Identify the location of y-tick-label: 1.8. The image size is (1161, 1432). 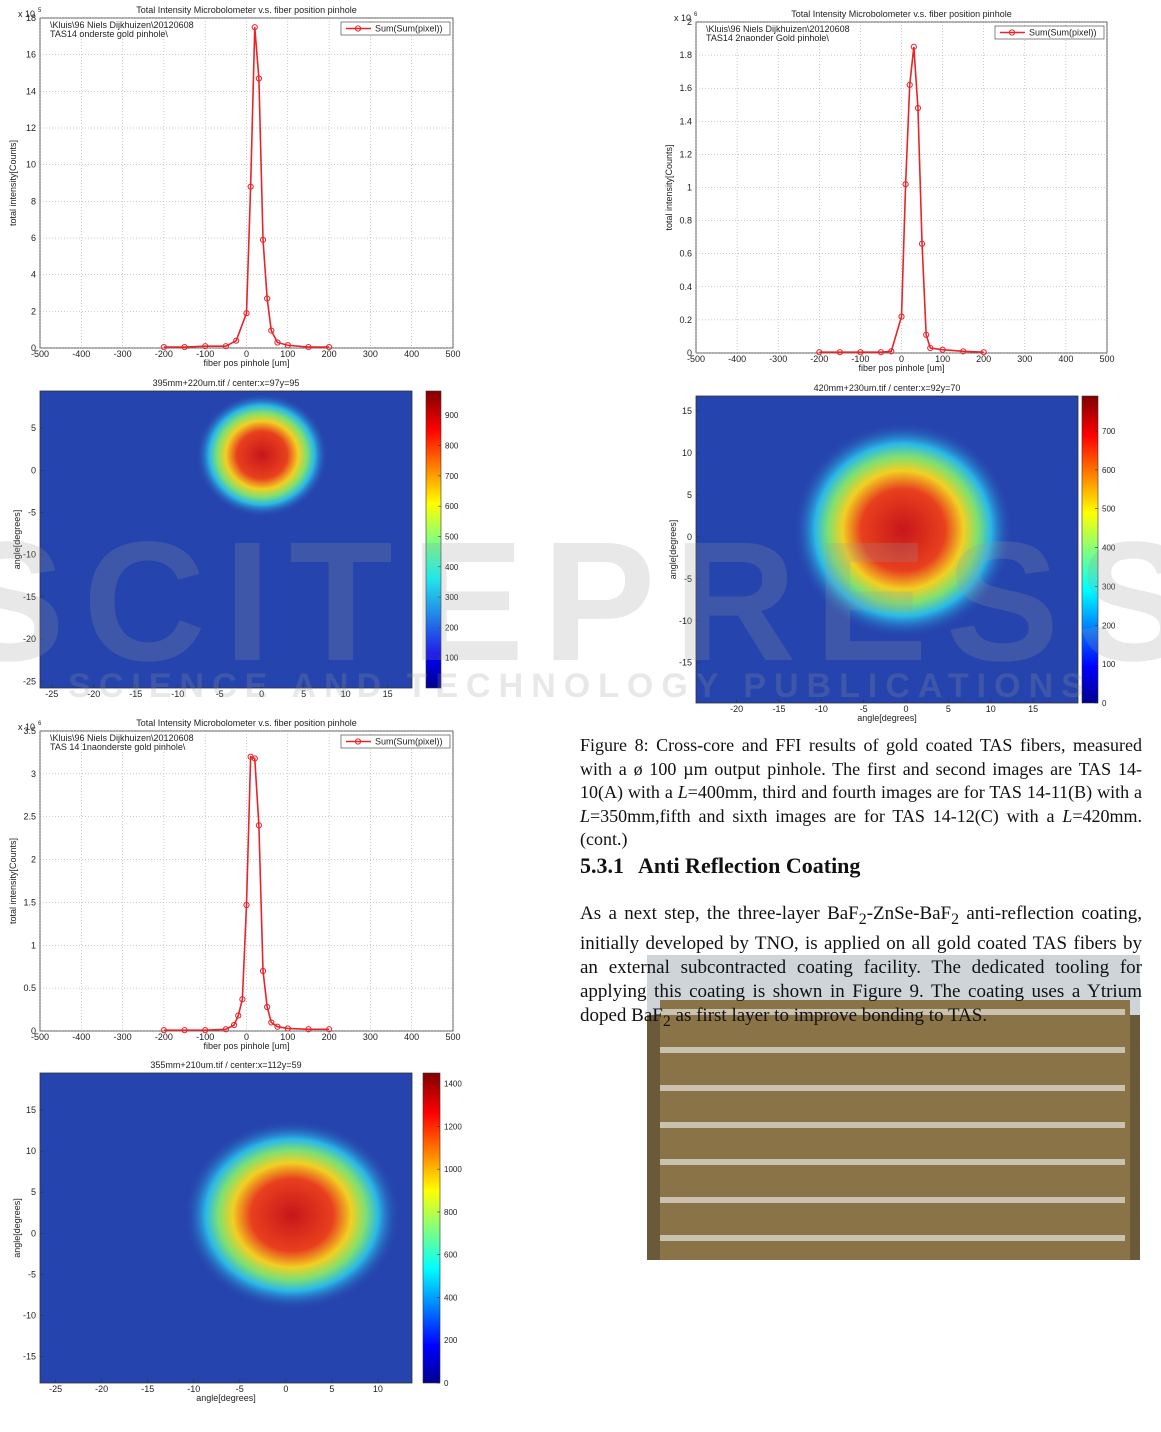
(685, 55).